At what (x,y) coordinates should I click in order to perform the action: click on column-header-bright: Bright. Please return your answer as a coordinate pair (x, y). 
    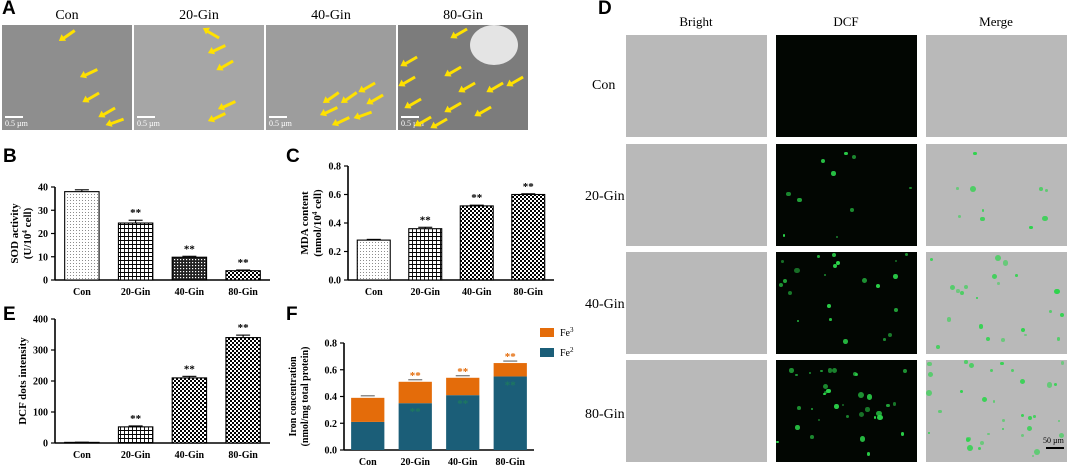
    Looking at the image, I should click on (696, 21).